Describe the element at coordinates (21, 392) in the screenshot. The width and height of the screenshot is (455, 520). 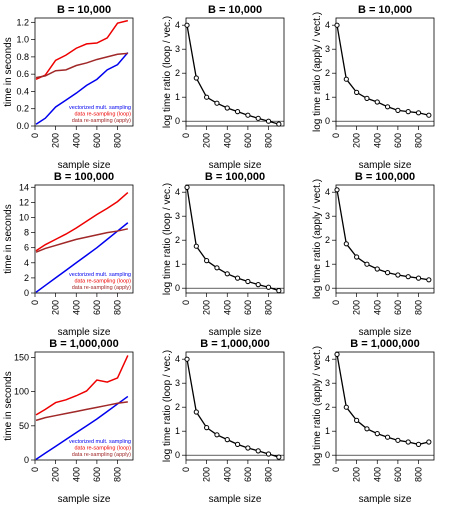
I see `y-tick-label: 100` at that location.